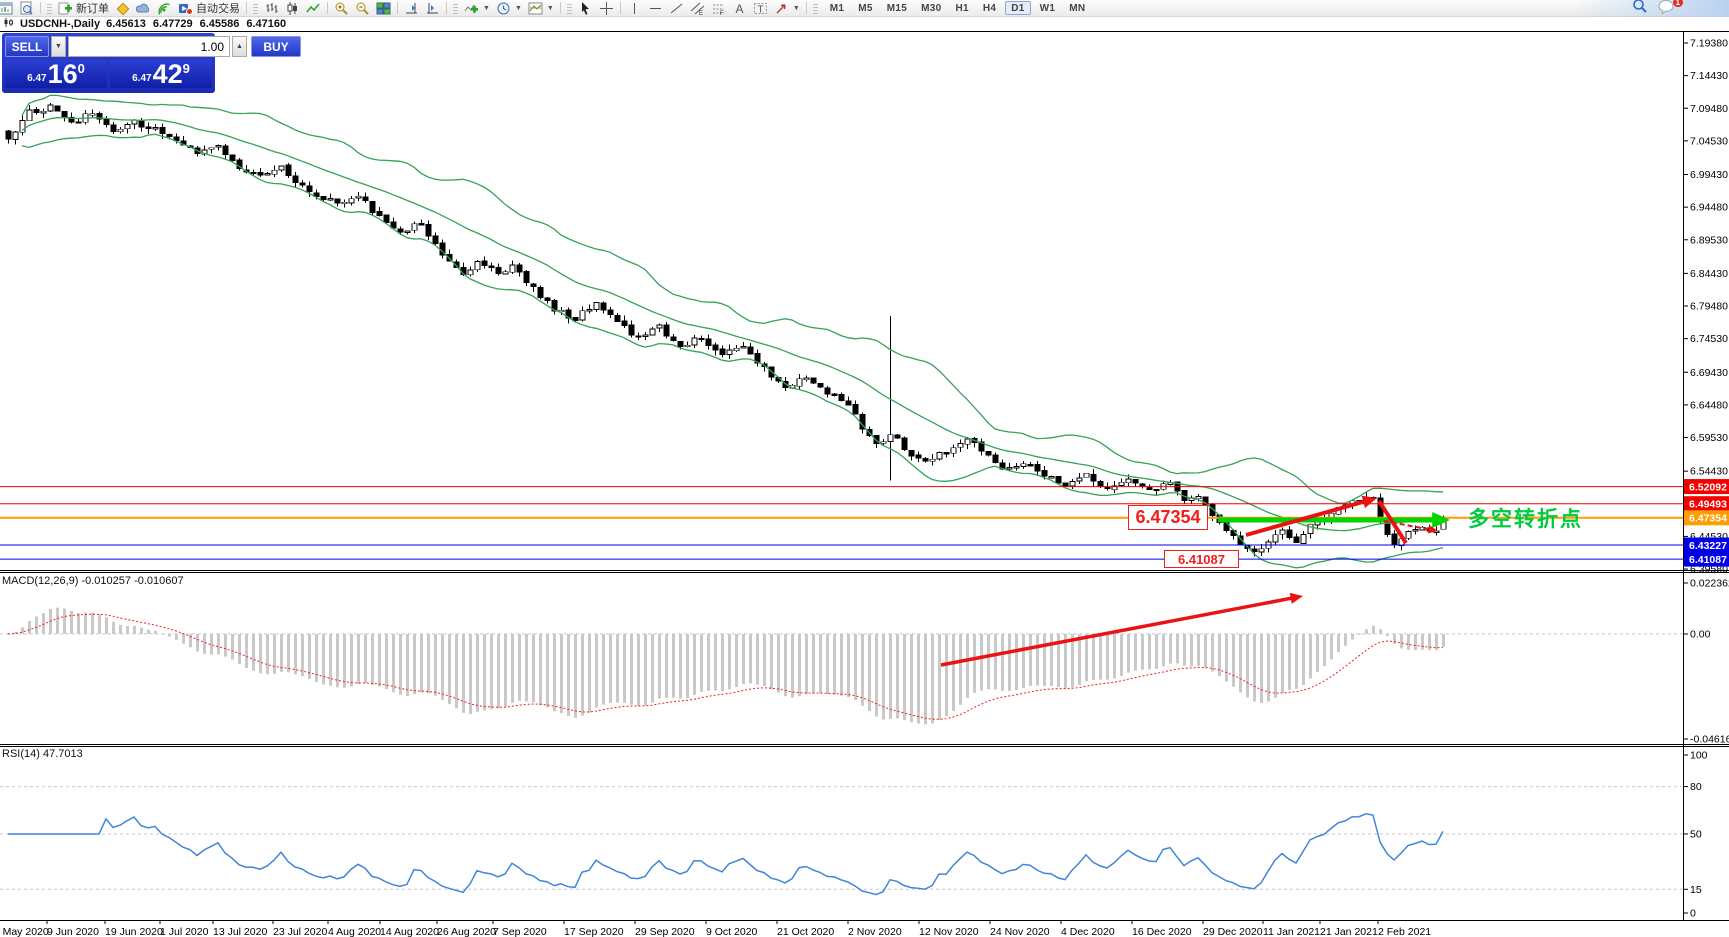 The height and width of the screenshot is (937, 1729). What do you see at coordinates (239, 46) in the screenshot?
I see `volume-increase-button: ▲` at bounding box center [239, 46].